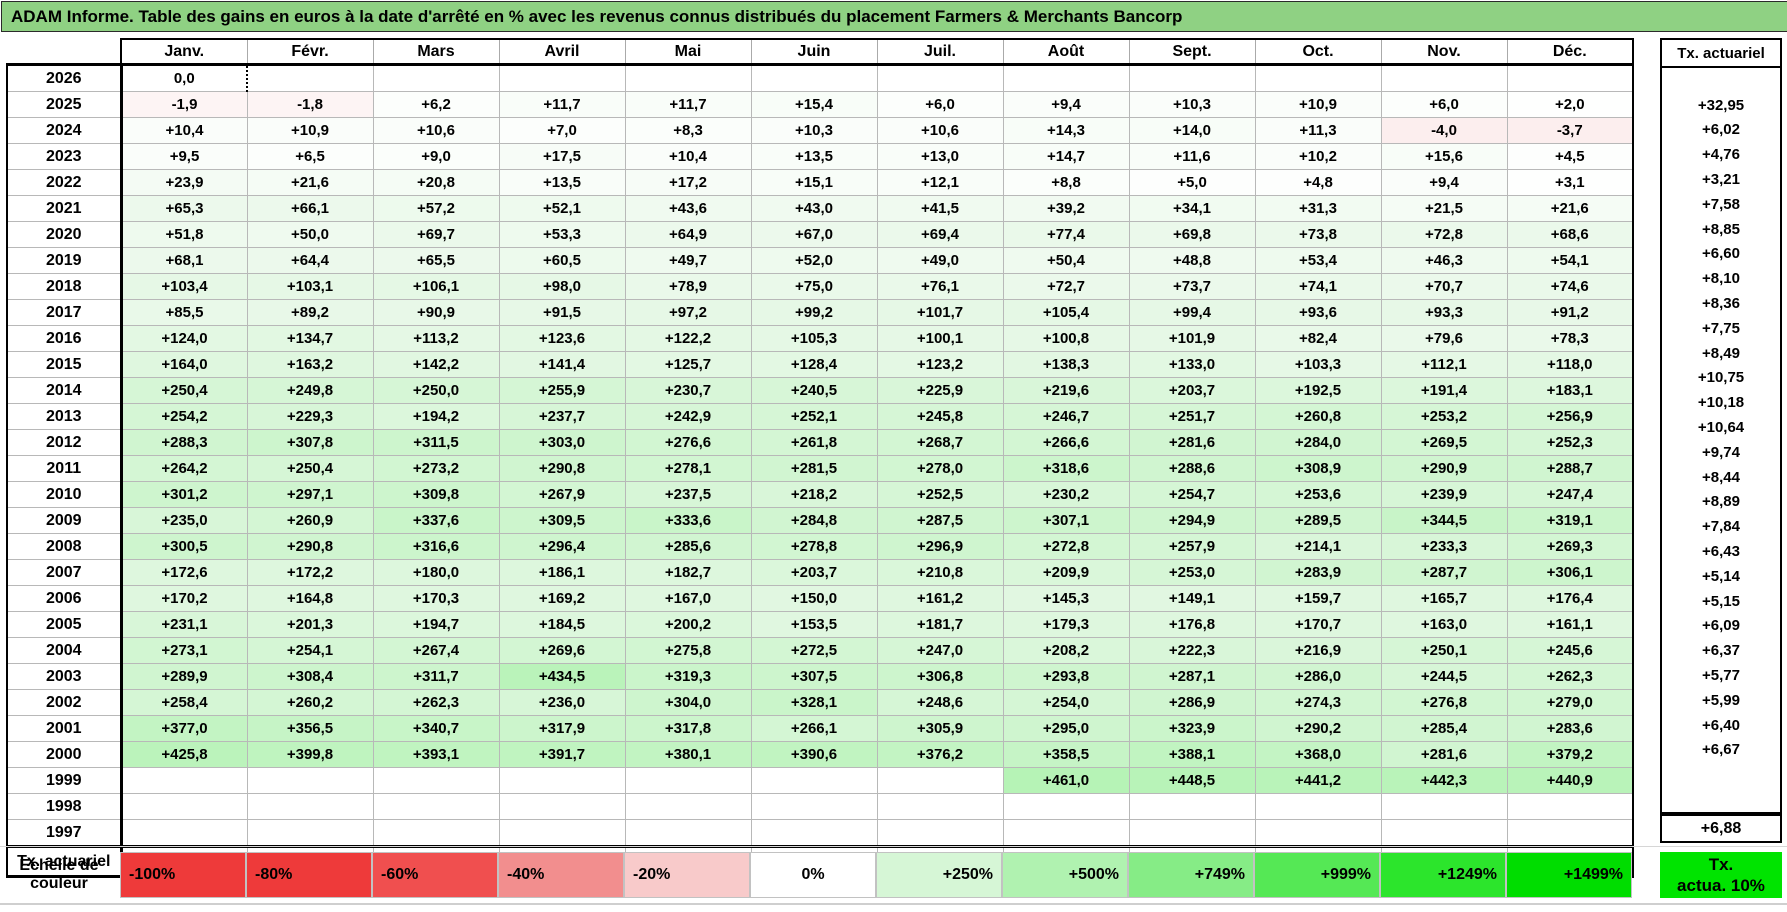 The width and height of the screenshot is (1787, 912). What do you see at coordinates (310, 442) in the screenshot?
I see `cell-2012-fevr: +307,8` at bounding box center [310, 442].